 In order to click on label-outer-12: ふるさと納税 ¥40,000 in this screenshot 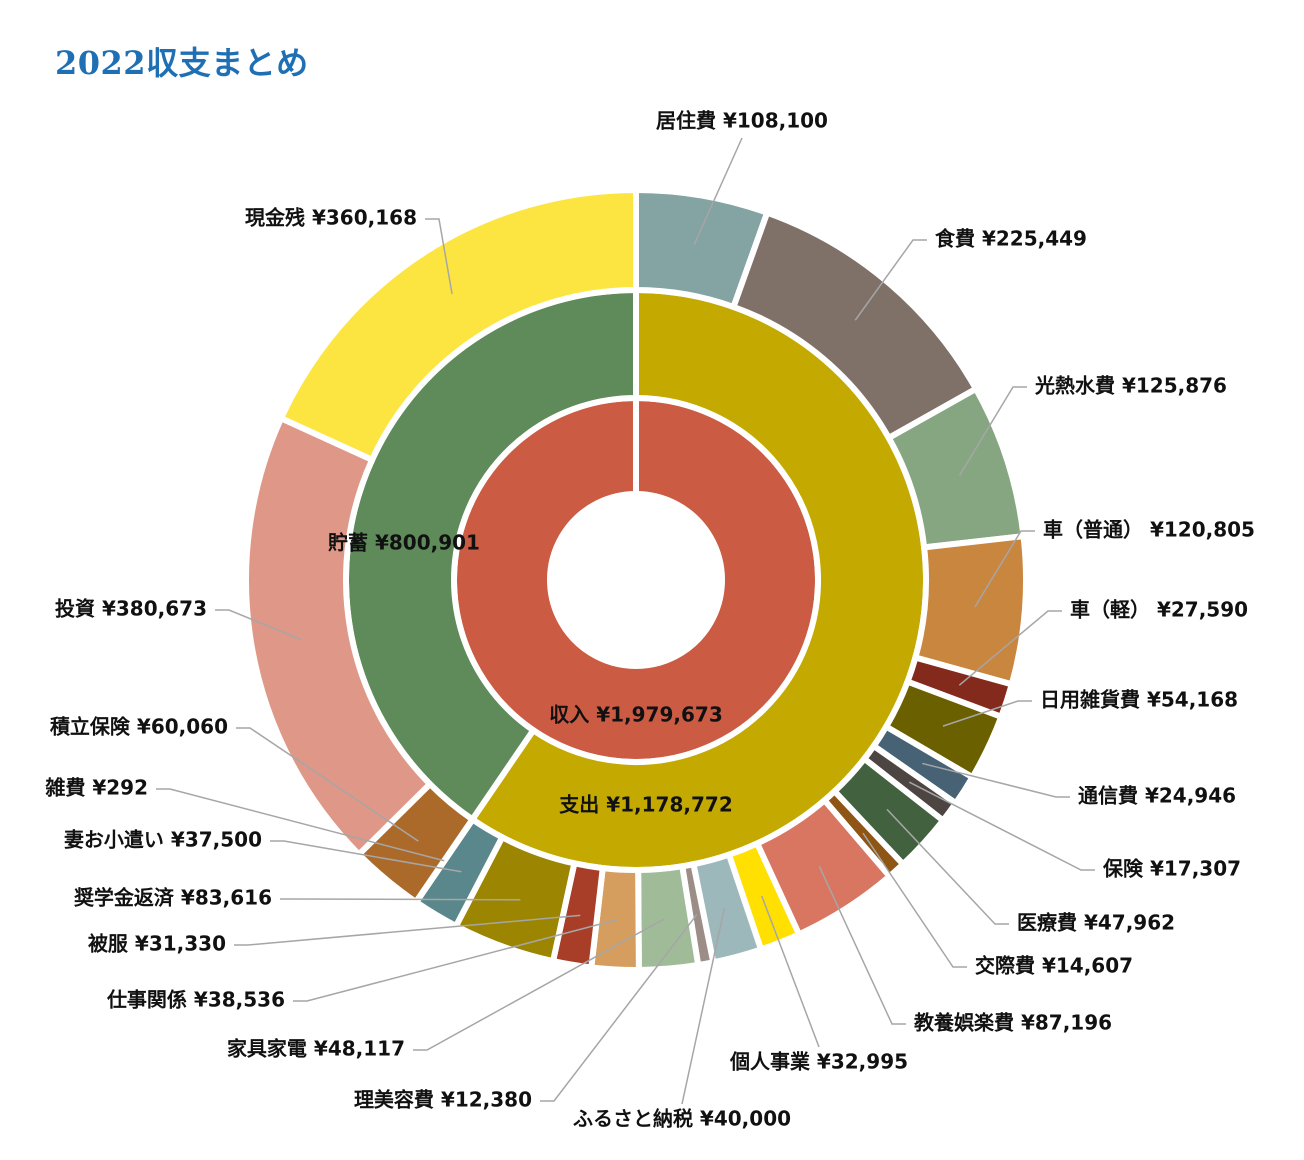, I will do `click(682, 1119)`.